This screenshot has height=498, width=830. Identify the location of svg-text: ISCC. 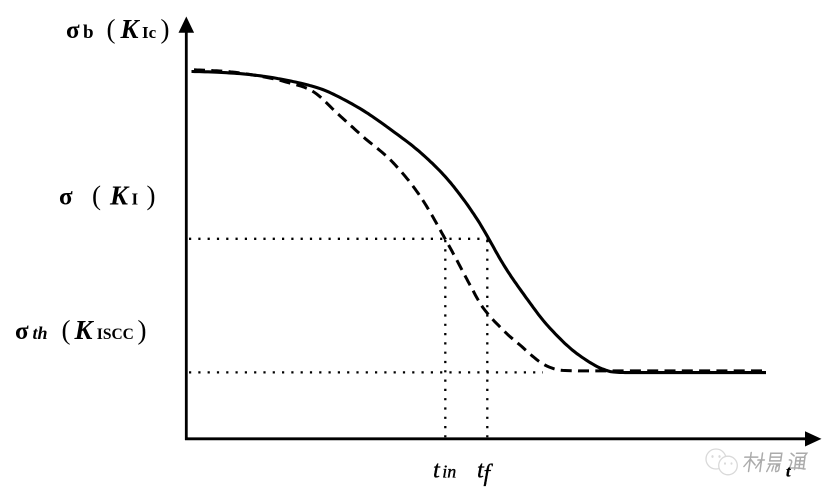
(115, 334).